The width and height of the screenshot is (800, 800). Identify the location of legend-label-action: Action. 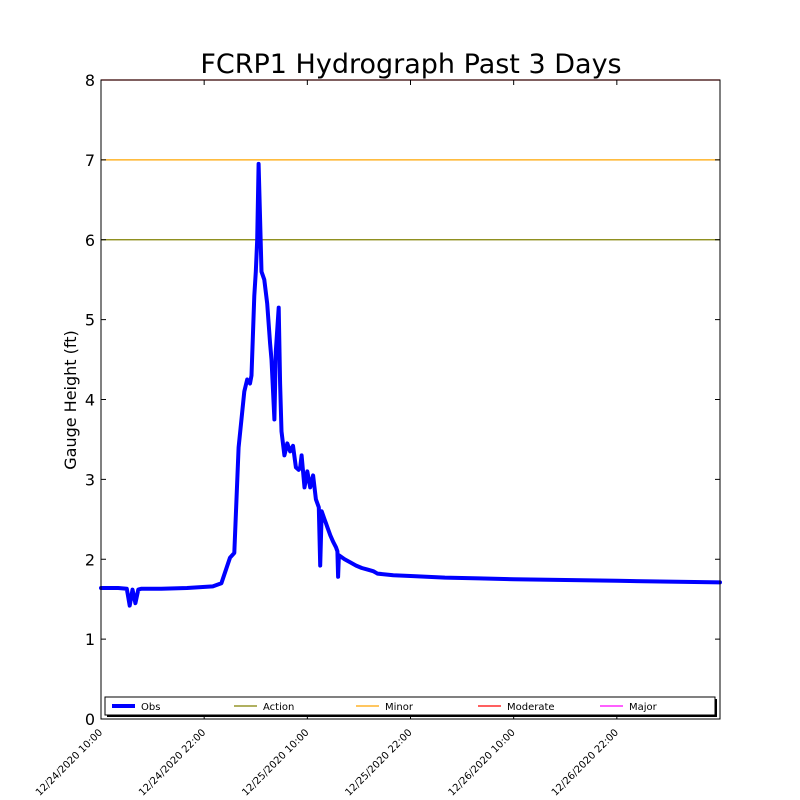
(278, 707).